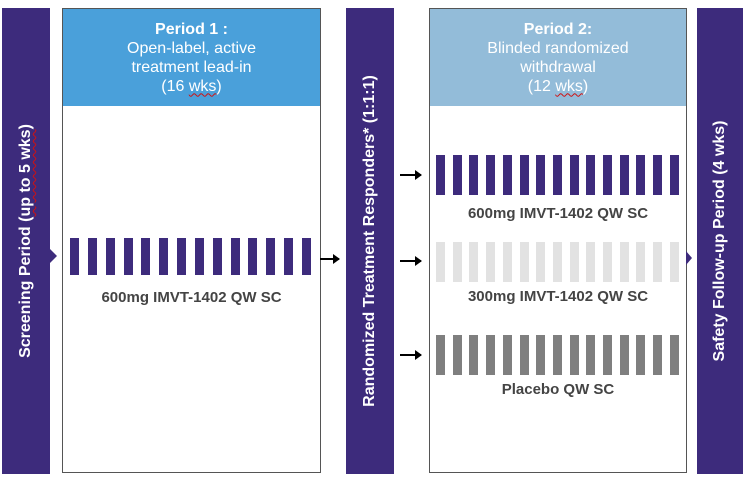 Image resolution: width=745 pixels, height=482 pixels. Describe the element at coordinates (191, 29) in the screenshot. I see `period1-title: Period 1 :` at that location.